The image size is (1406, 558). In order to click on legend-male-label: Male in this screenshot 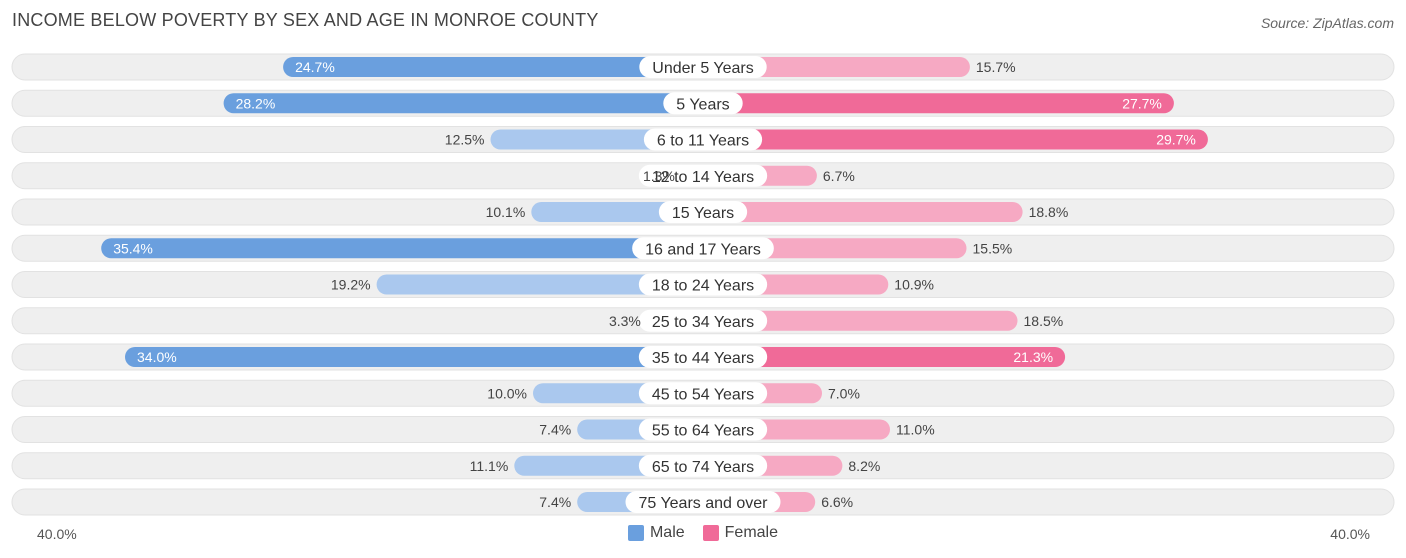, I will do `click(667, 532)`.